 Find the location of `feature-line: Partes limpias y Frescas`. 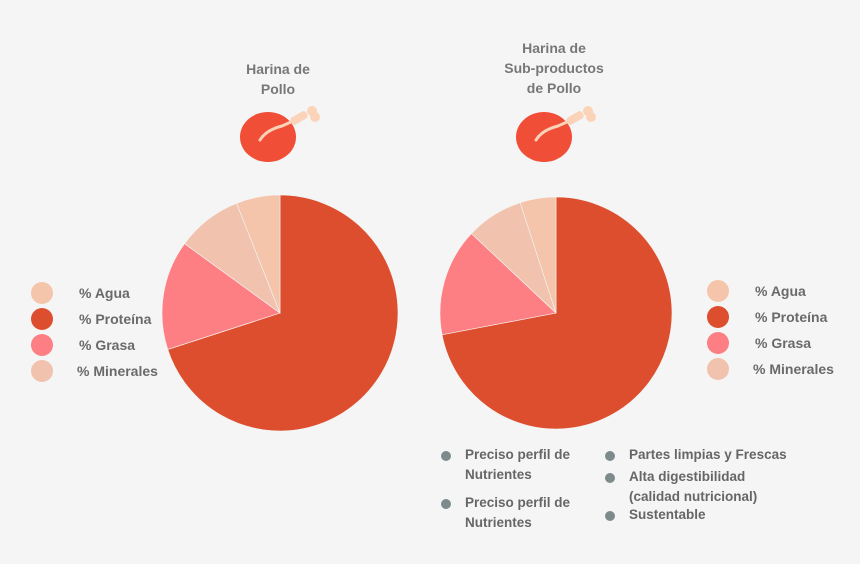

feature-line: Partes limpias y Frescas is located at coordinates (708, 454).